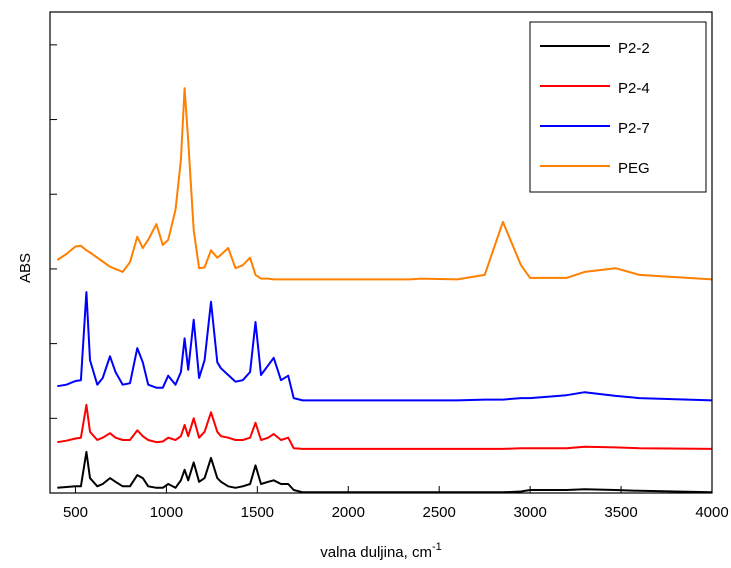 This screenshot has height=568, width=731. Describe the element at coordinates (618, 107) in the screenshot. I see `legend-box` at that location.